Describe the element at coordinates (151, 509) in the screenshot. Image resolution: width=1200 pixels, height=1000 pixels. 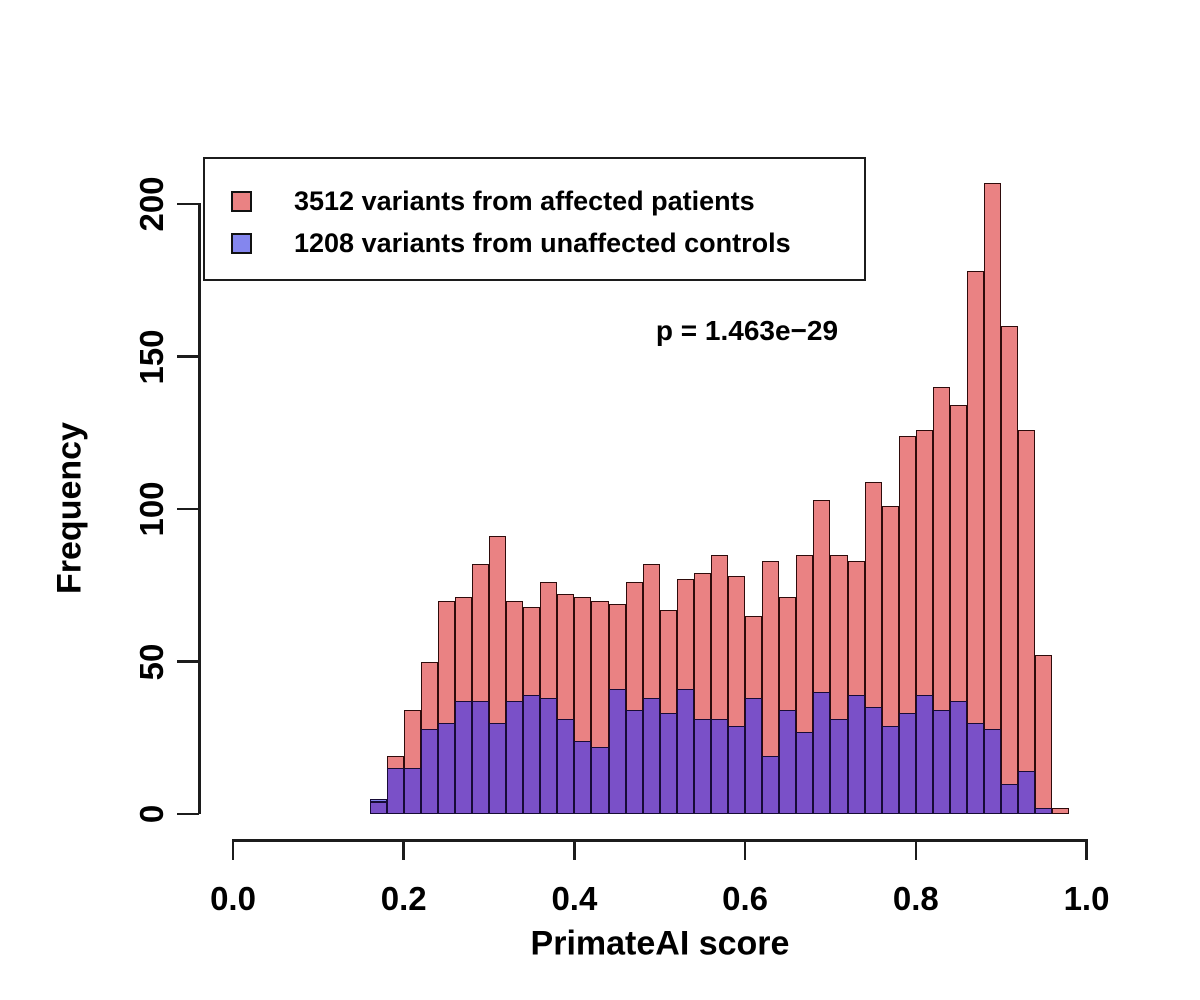
I see `y-tick-label: 100` at that location.